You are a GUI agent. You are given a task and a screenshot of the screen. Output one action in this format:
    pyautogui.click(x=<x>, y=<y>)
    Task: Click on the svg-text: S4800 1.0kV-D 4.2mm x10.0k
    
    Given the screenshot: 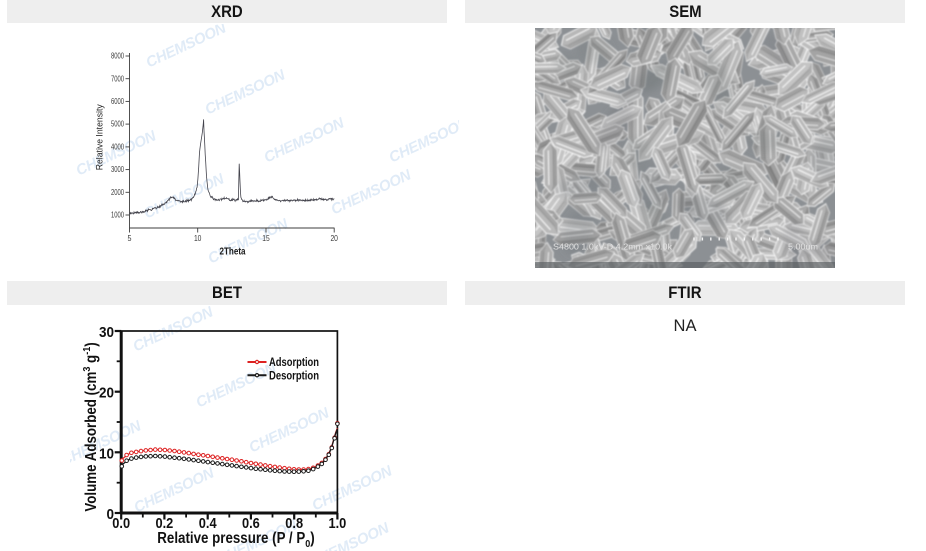 What is the action you would take?
    pyautogui.click(x=613, y=247)
    